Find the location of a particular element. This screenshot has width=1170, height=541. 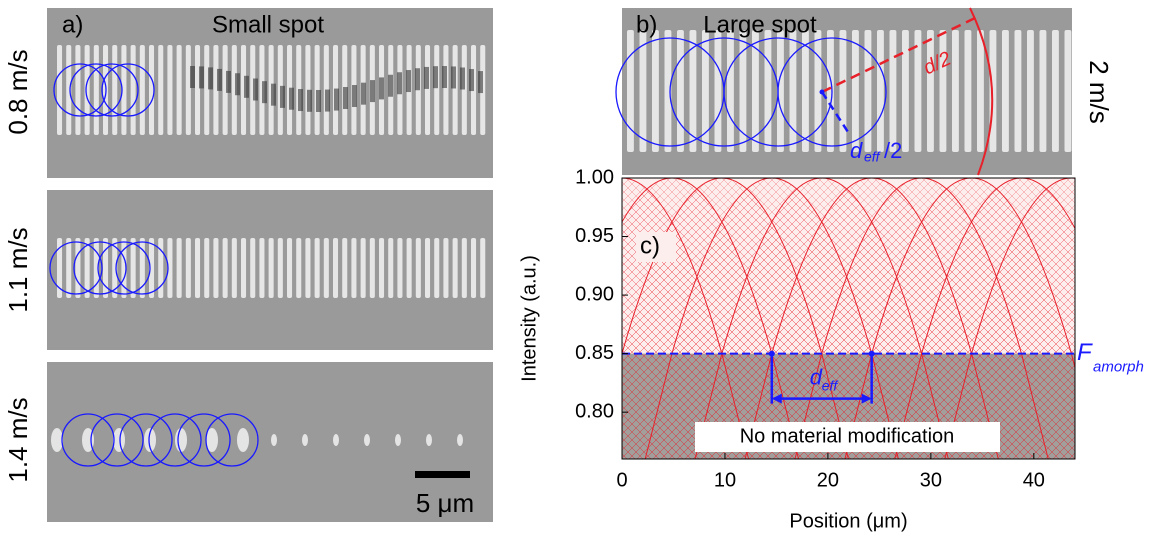

deff-subscript: eff is located at coordinates (873, 157).